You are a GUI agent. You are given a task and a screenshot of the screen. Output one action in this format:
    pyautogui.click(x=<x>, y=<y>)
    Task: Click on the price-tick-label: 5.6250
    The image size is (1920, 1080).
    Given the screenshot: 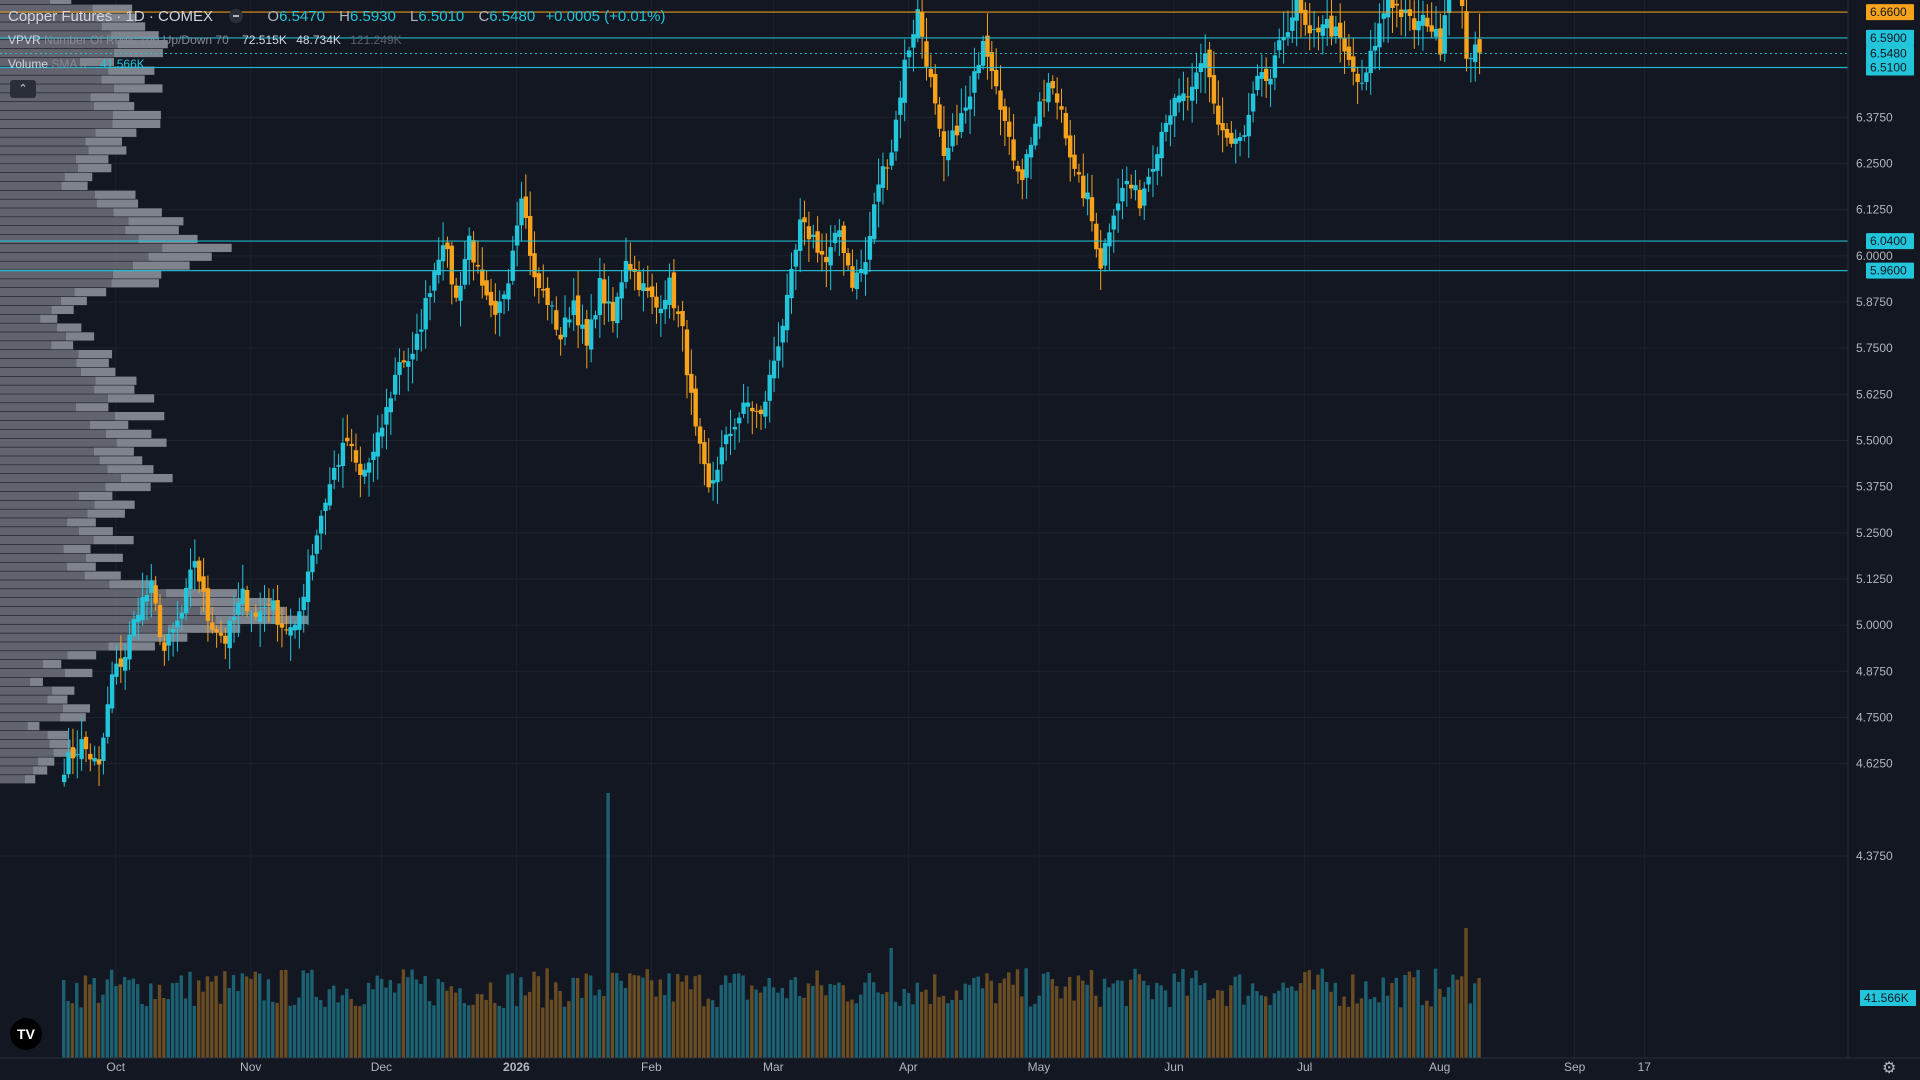 What is the action you would take?
    pyautogui.click(x=1874, y=394)
    